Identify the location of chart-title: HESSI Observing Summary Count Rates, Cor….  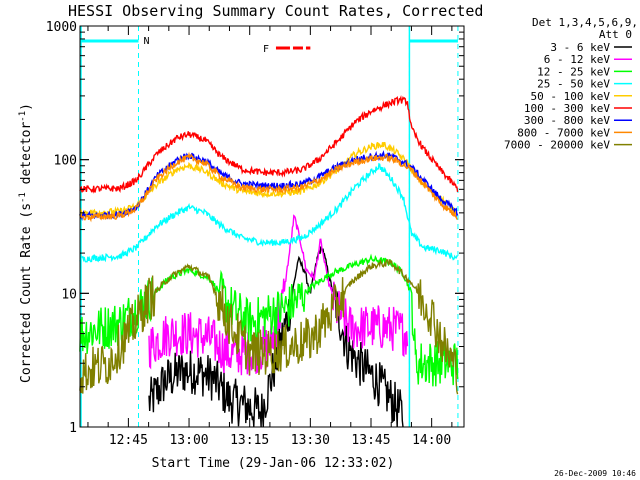
(275, 11).